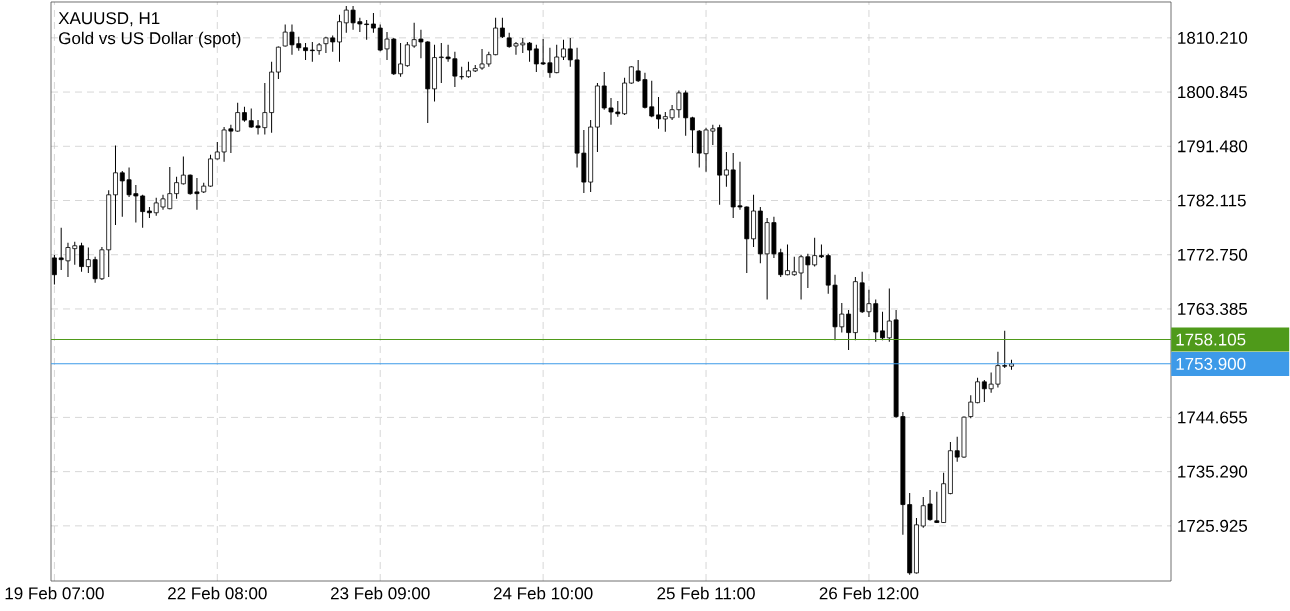  Describe the element at coordinates (1212, 200) in the screenshot. I see `y-tick-label: 1782.115` at that location.